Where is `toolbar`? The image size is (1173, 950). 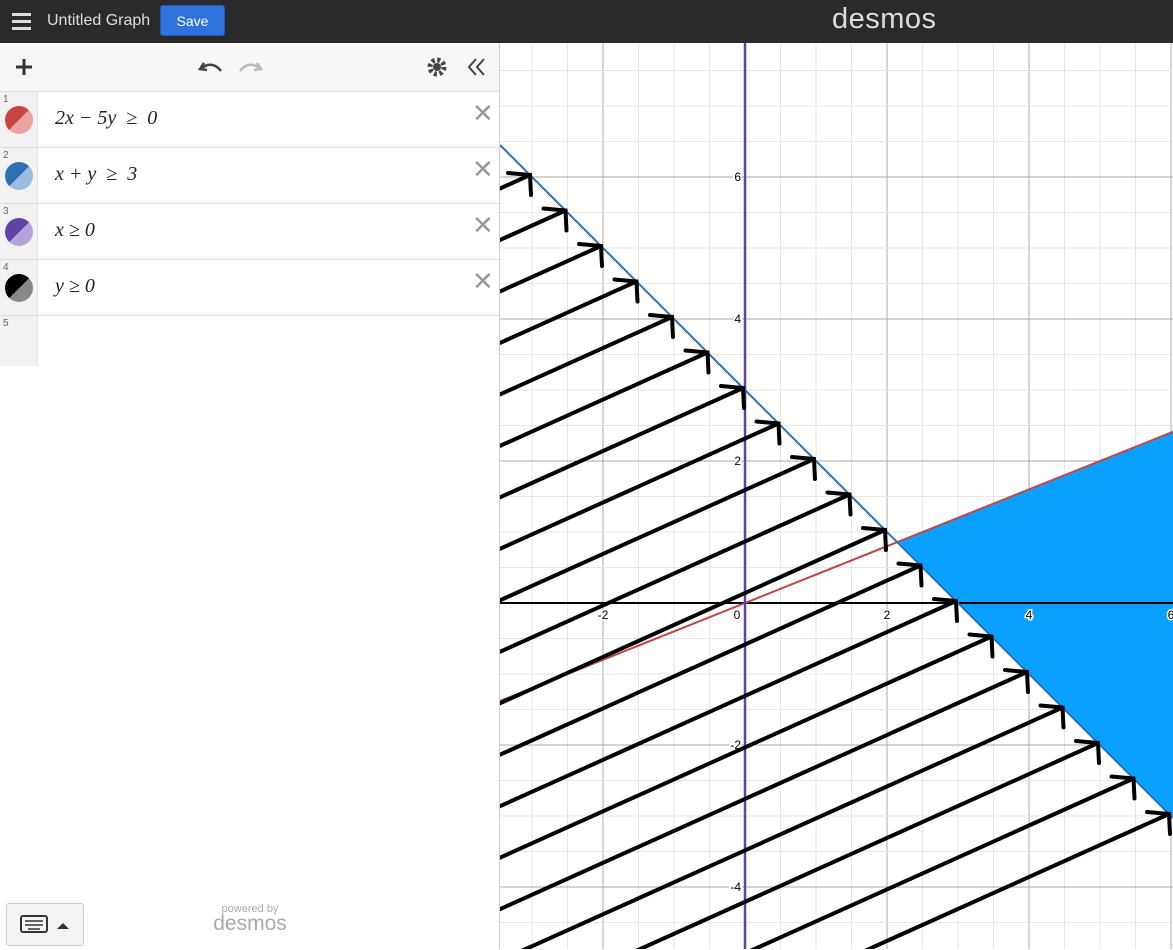 toolbar is located at coordinates (249, 67).